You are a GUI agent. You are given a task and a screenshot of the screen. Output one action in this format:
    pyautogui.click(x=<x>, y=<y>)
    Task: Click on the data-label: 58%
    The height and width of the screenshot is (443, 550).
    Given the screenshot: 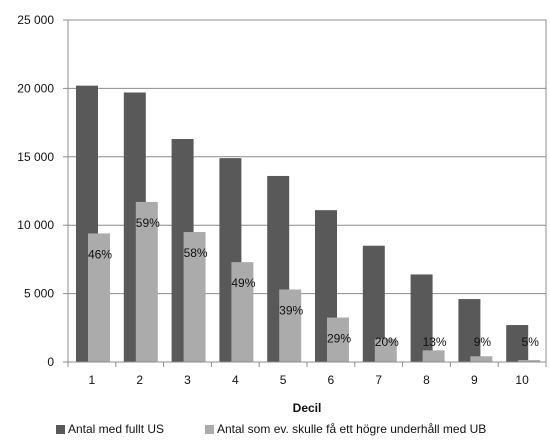 What is the action you would take?
    pyautogui.click(x=196, y=253)
    